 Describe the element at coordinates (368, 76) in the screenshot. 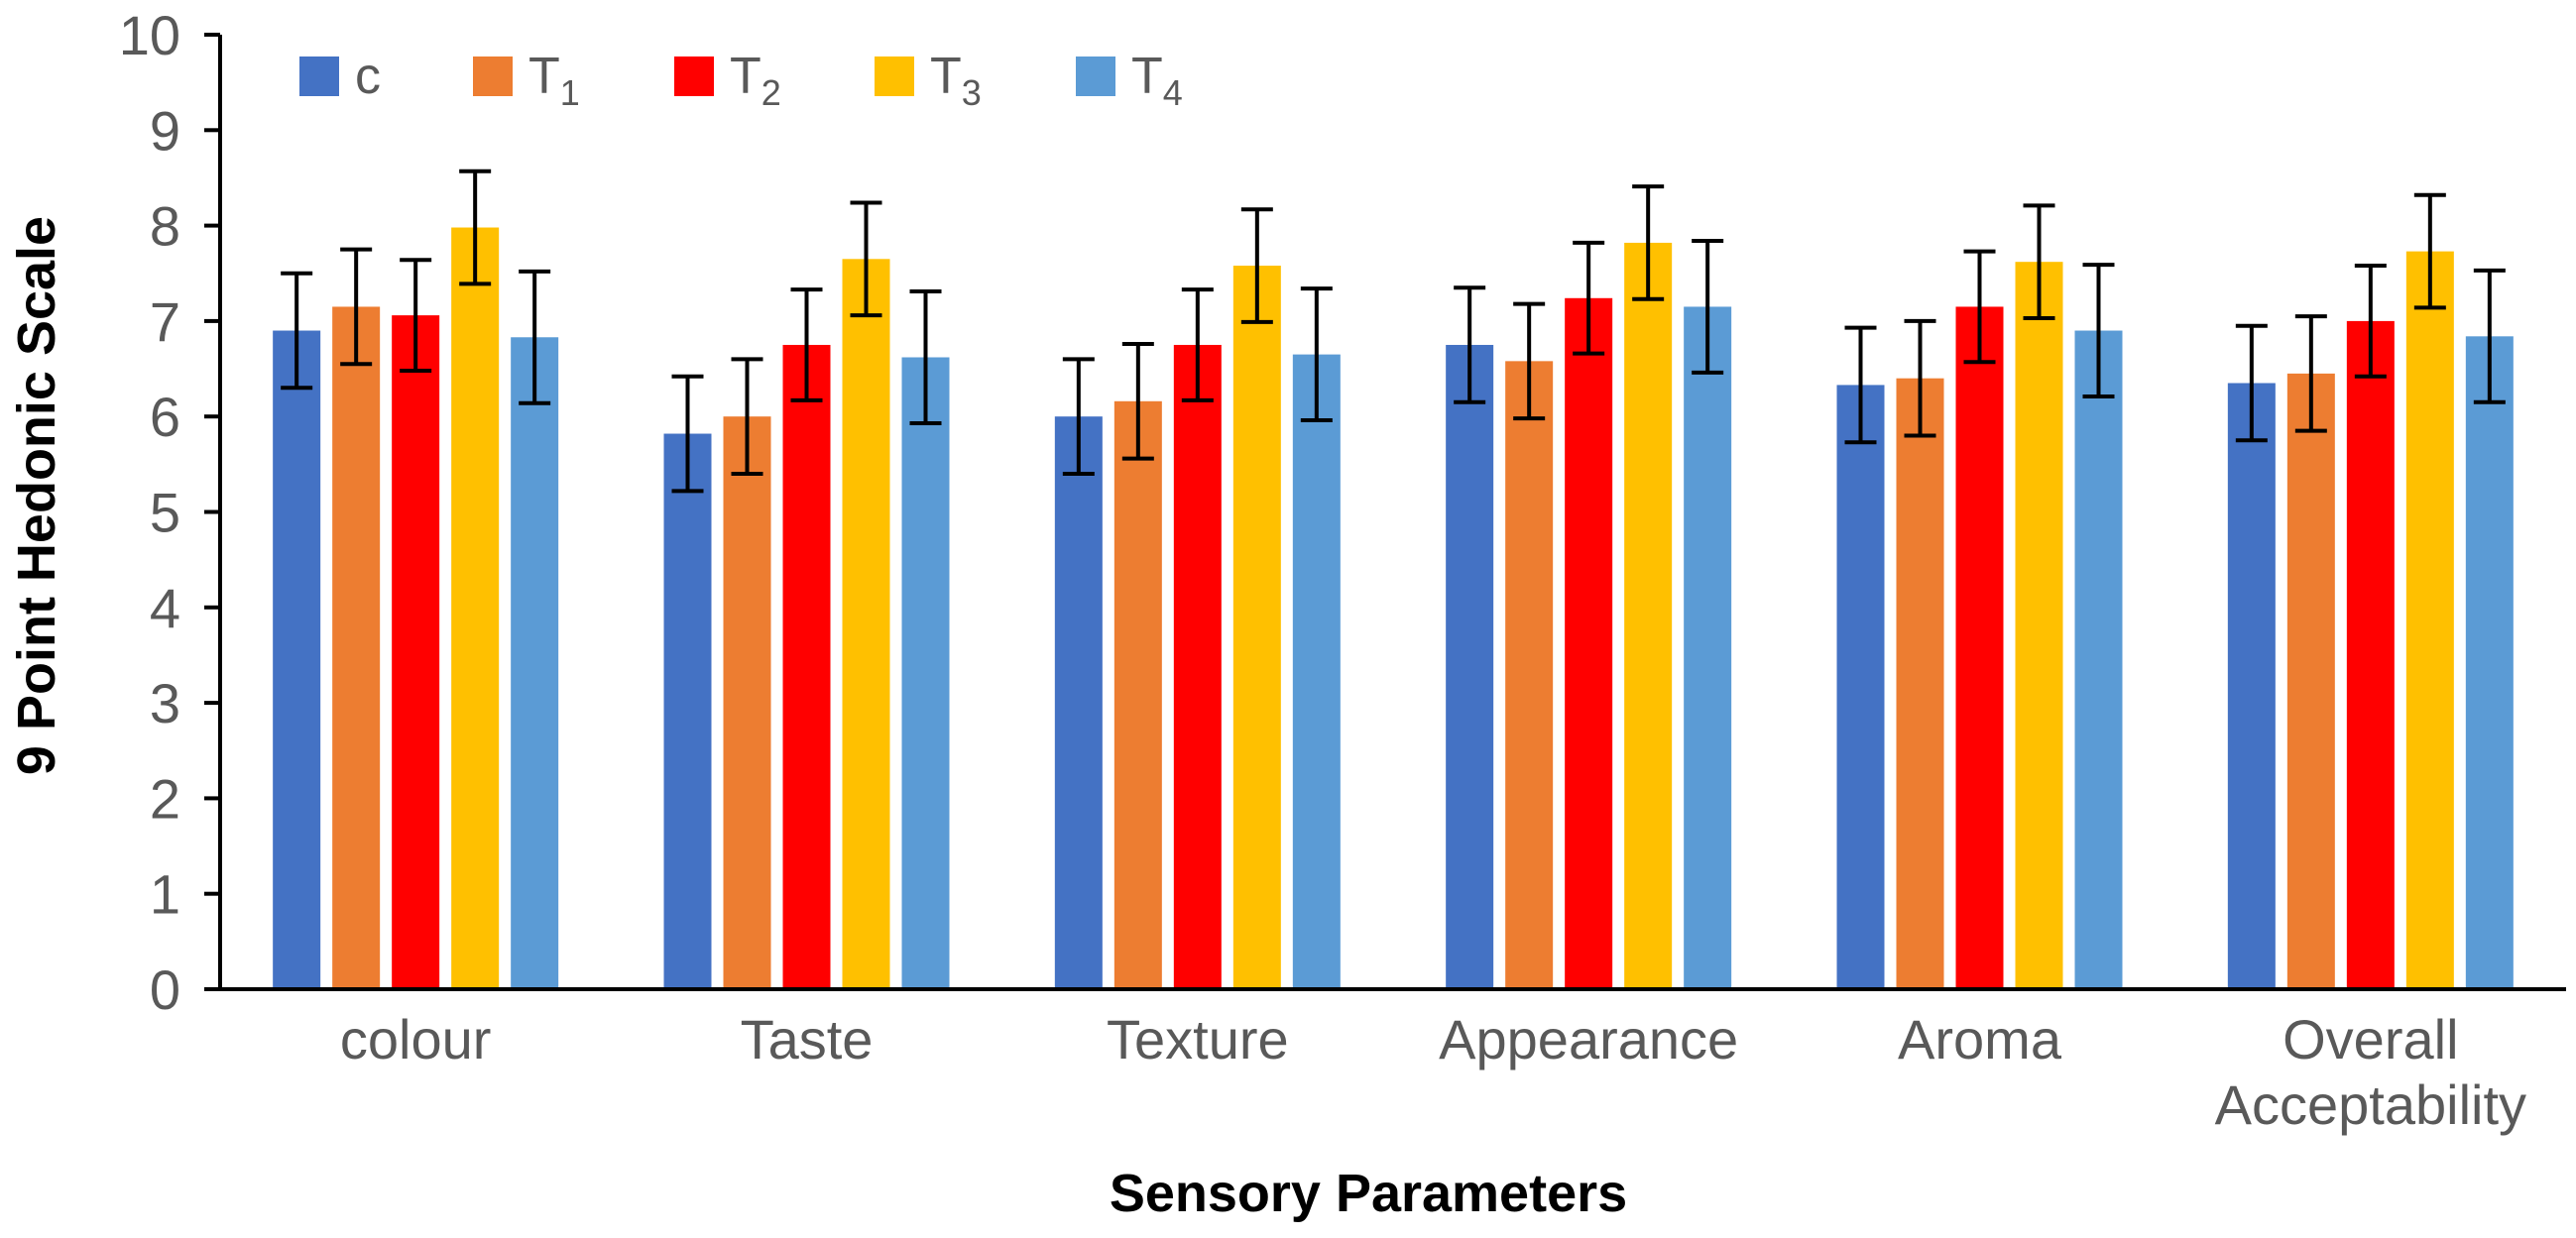

I see `legend-label: c` at that location.